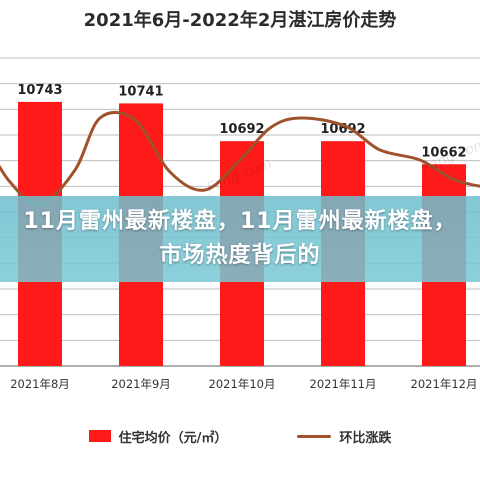  Describe the element at coordinates (443, 152) in the screenshot. I see `bar-value-label: 10662` at that location.